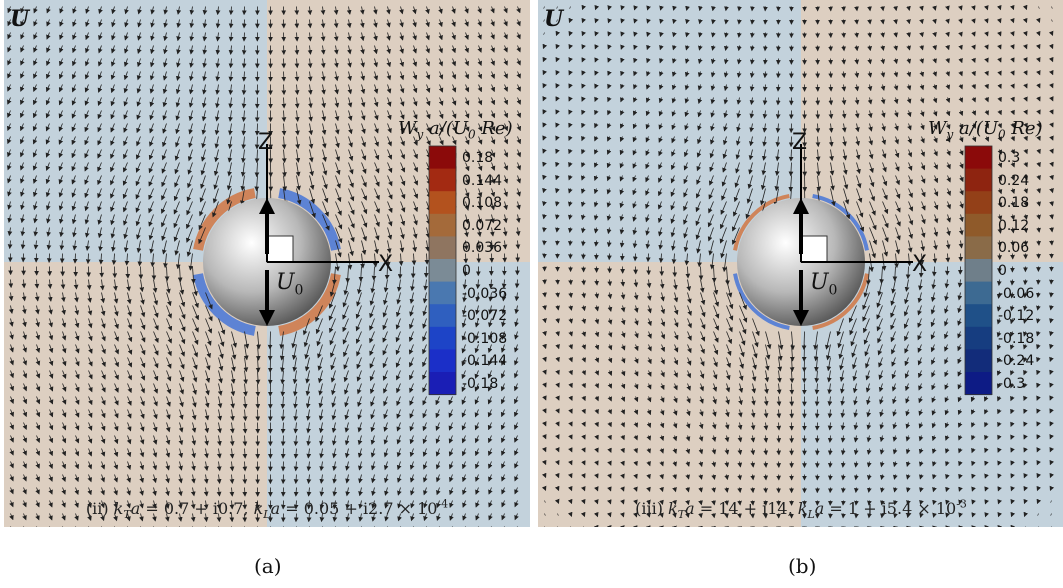 The image size is (1063, 588). Describe the element at coordinates (1009, 158) in the screenshot. I see `colorbar-tick-label: 0.3` at that location.